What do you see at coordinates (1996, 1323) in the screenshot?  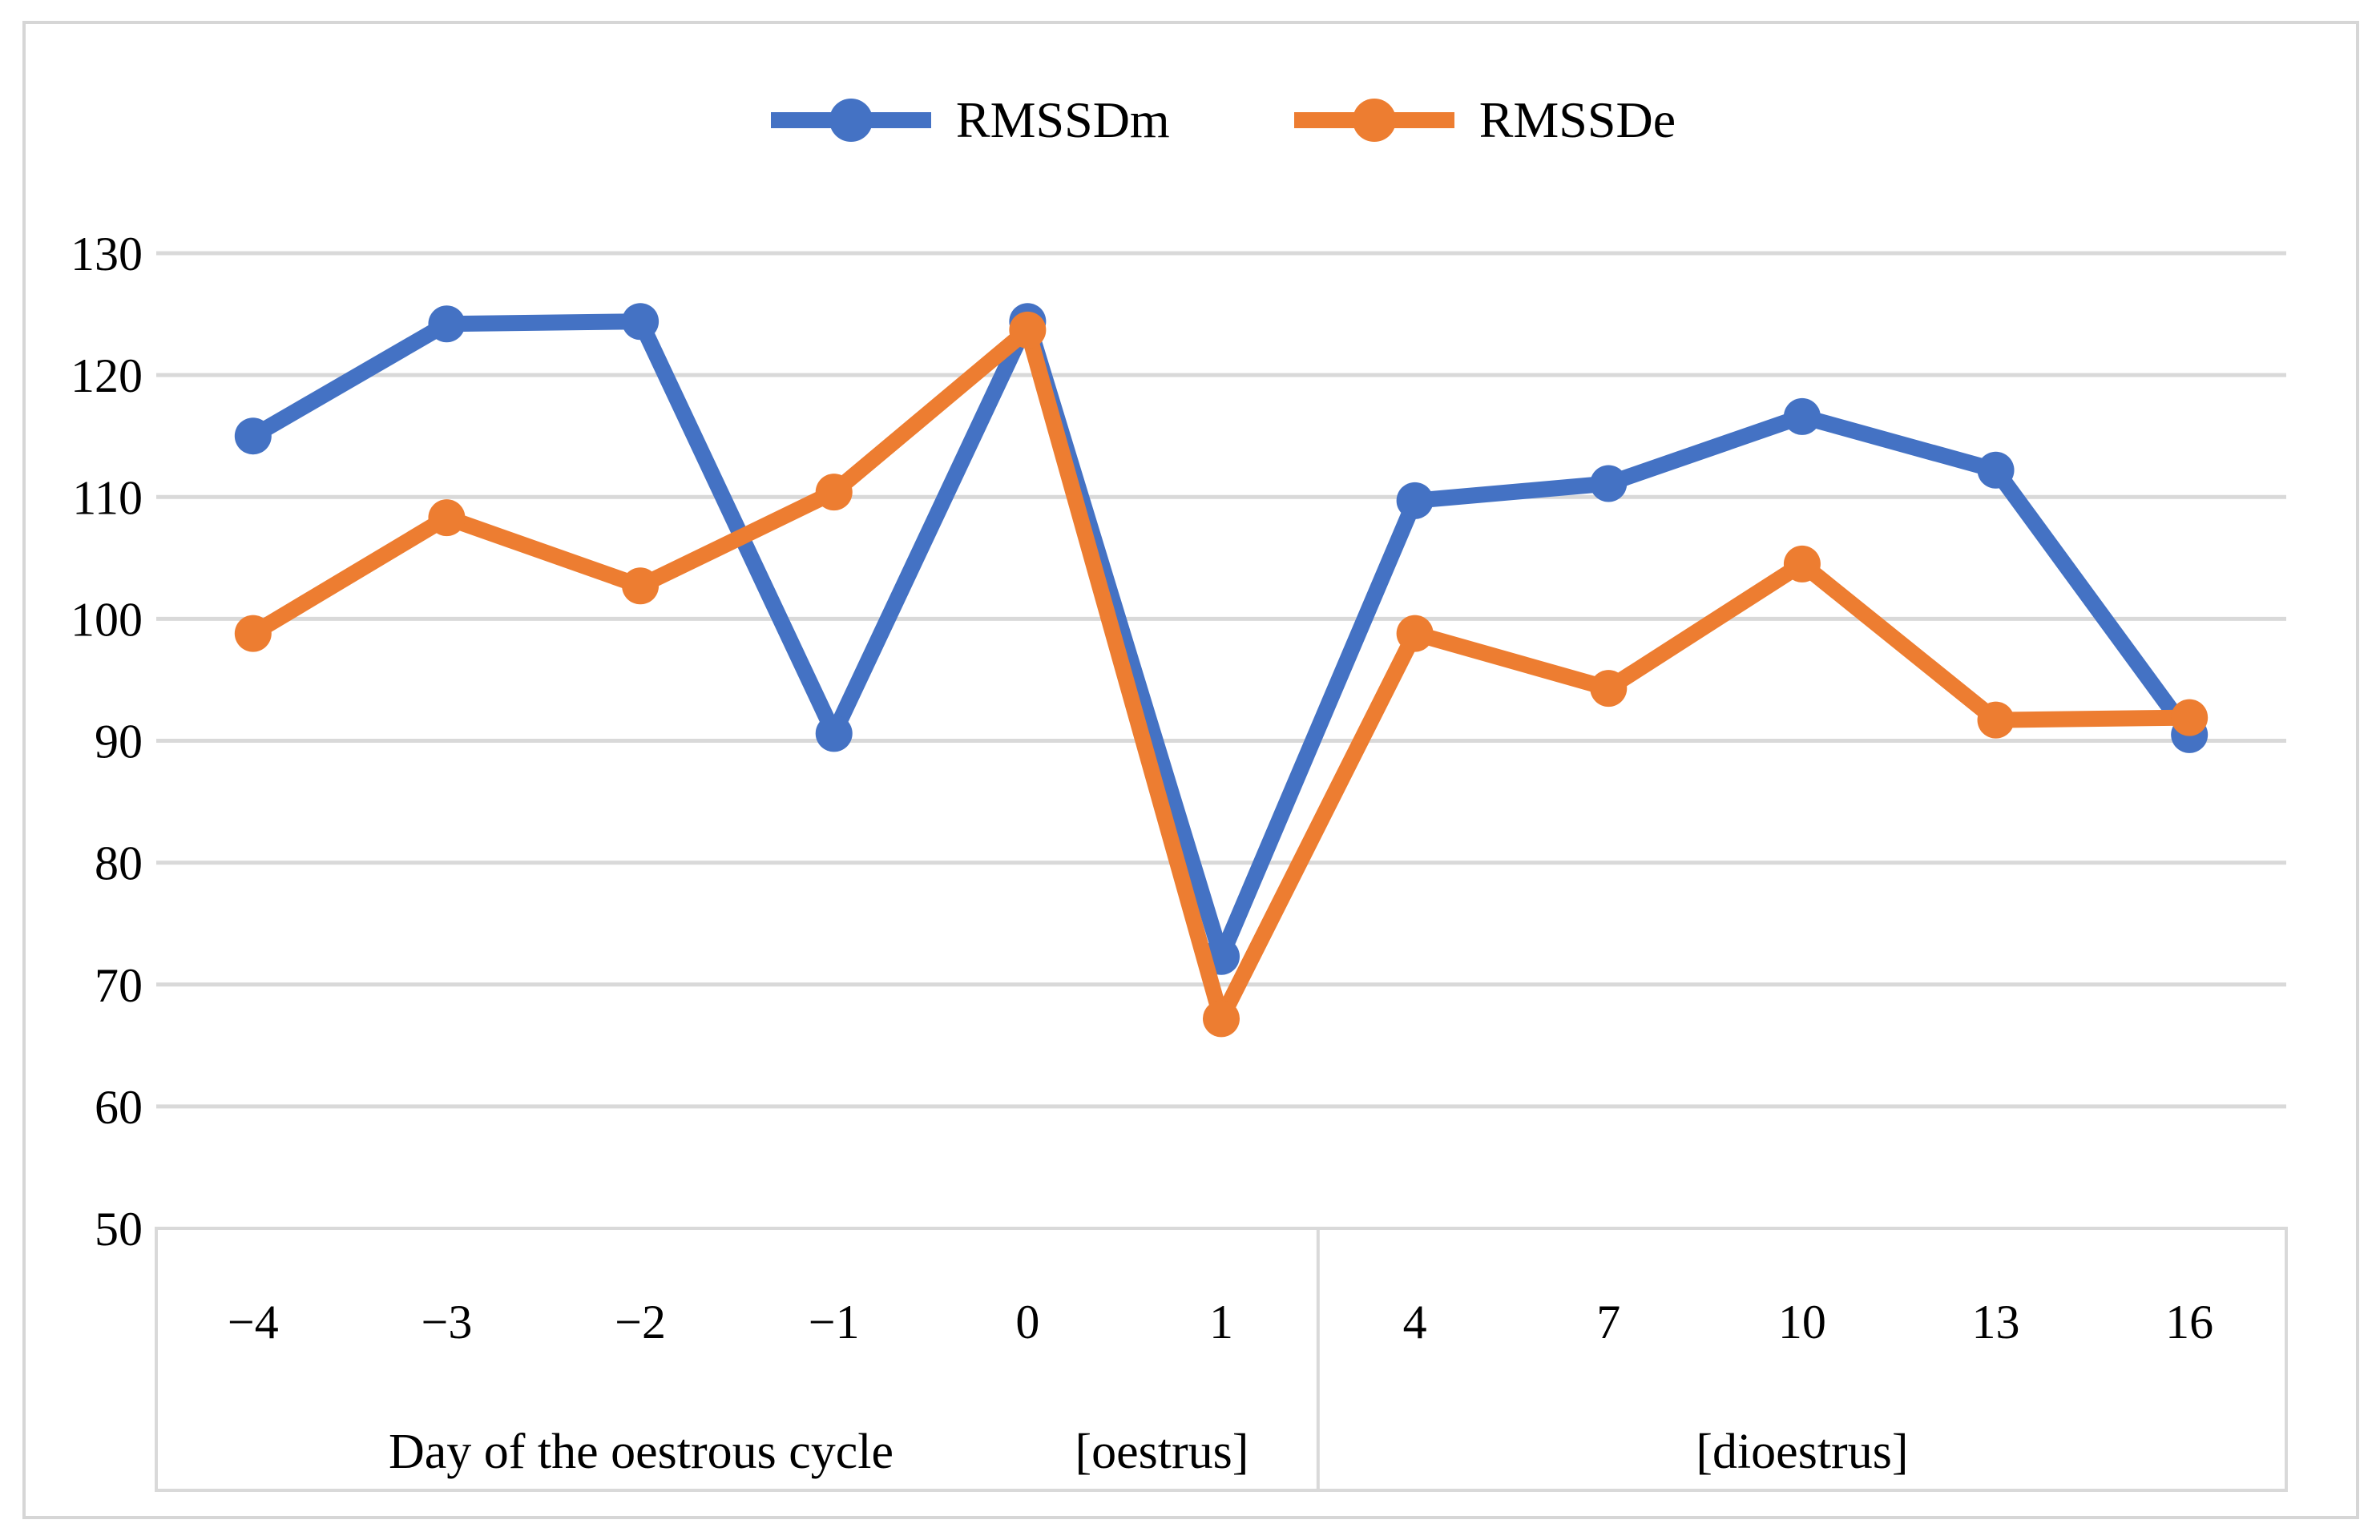 I see `x-tick-label: 13` at bounding box center [1996, 1323].